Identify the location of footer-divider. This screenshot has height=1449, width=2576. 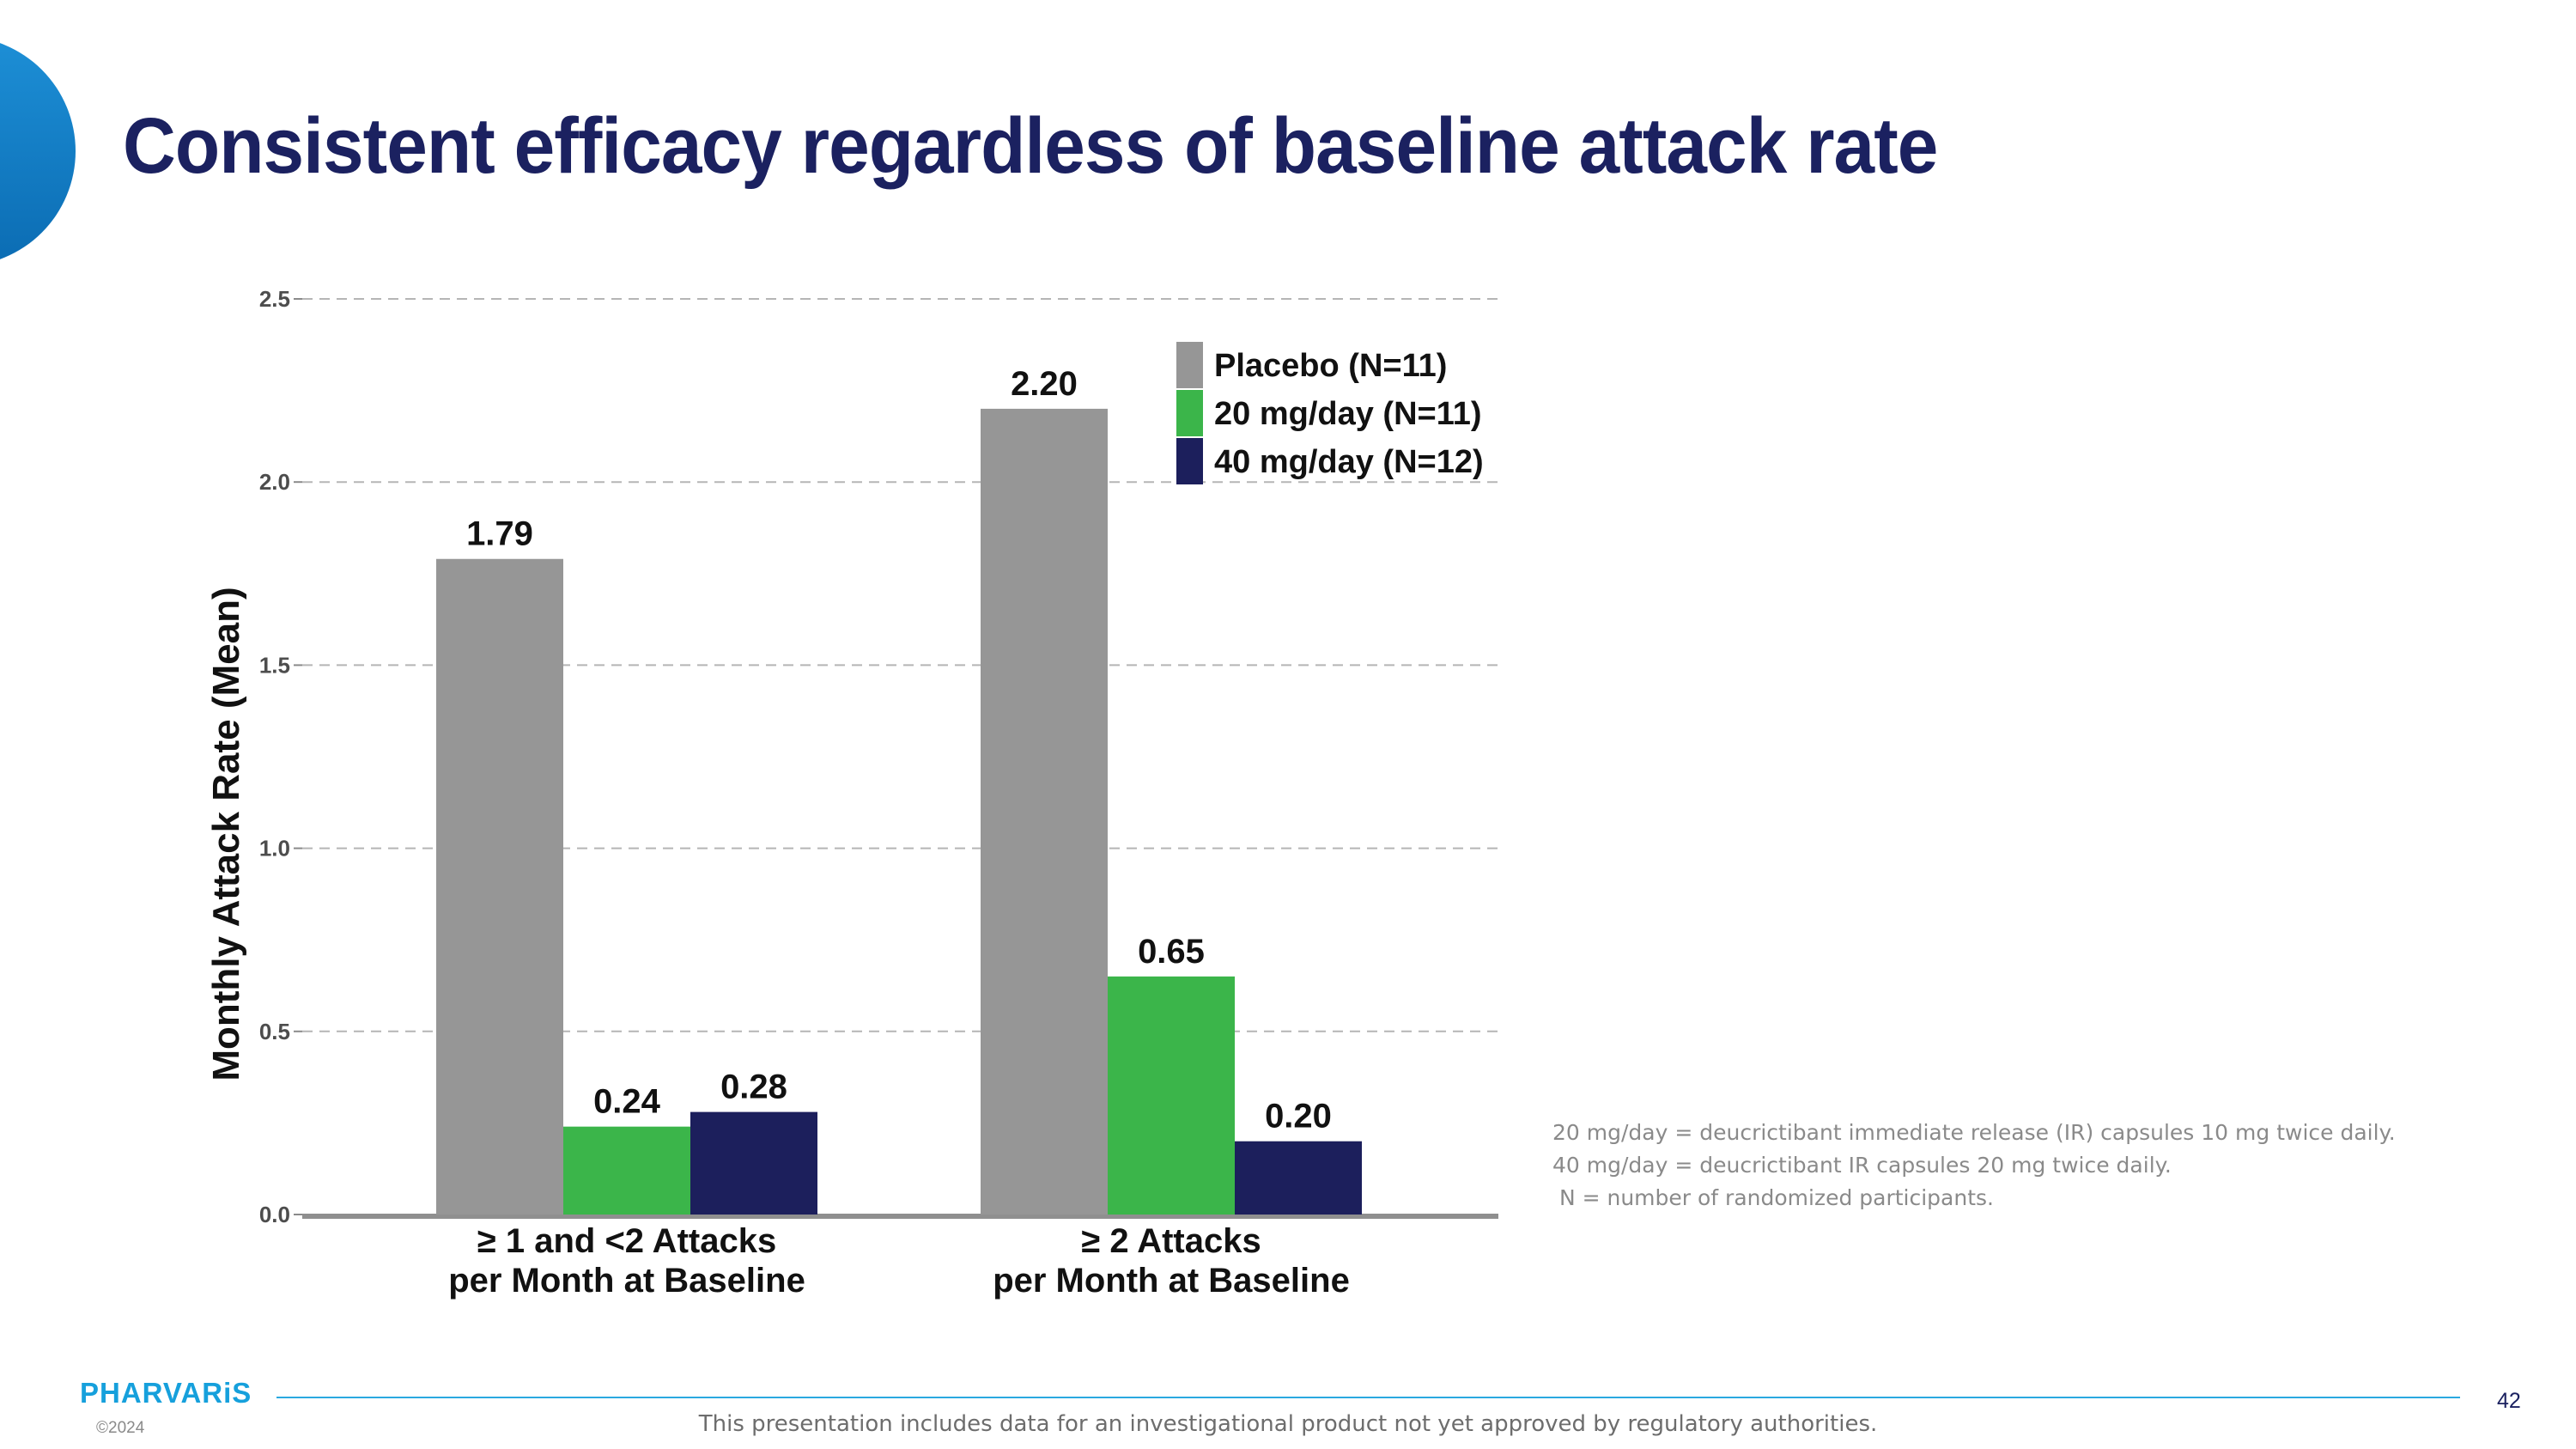
(1368, 1397).